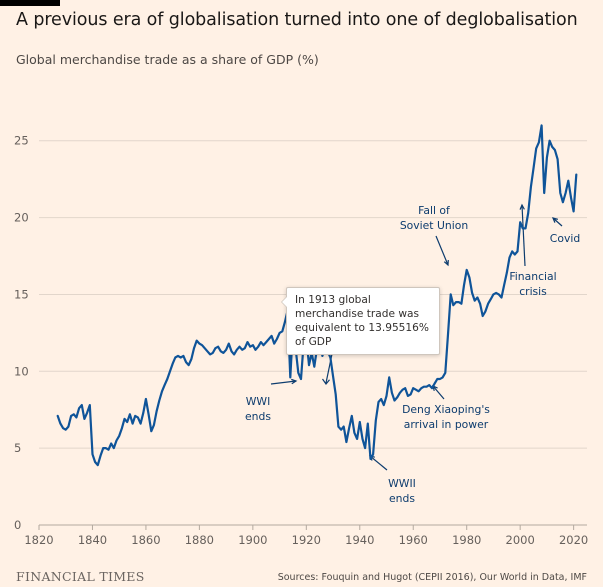 This screenshot has height=587, width=603. Describe the element at coordinates (520, 540) in the screenshot. I see `x-tick-label: 2000` at that location.